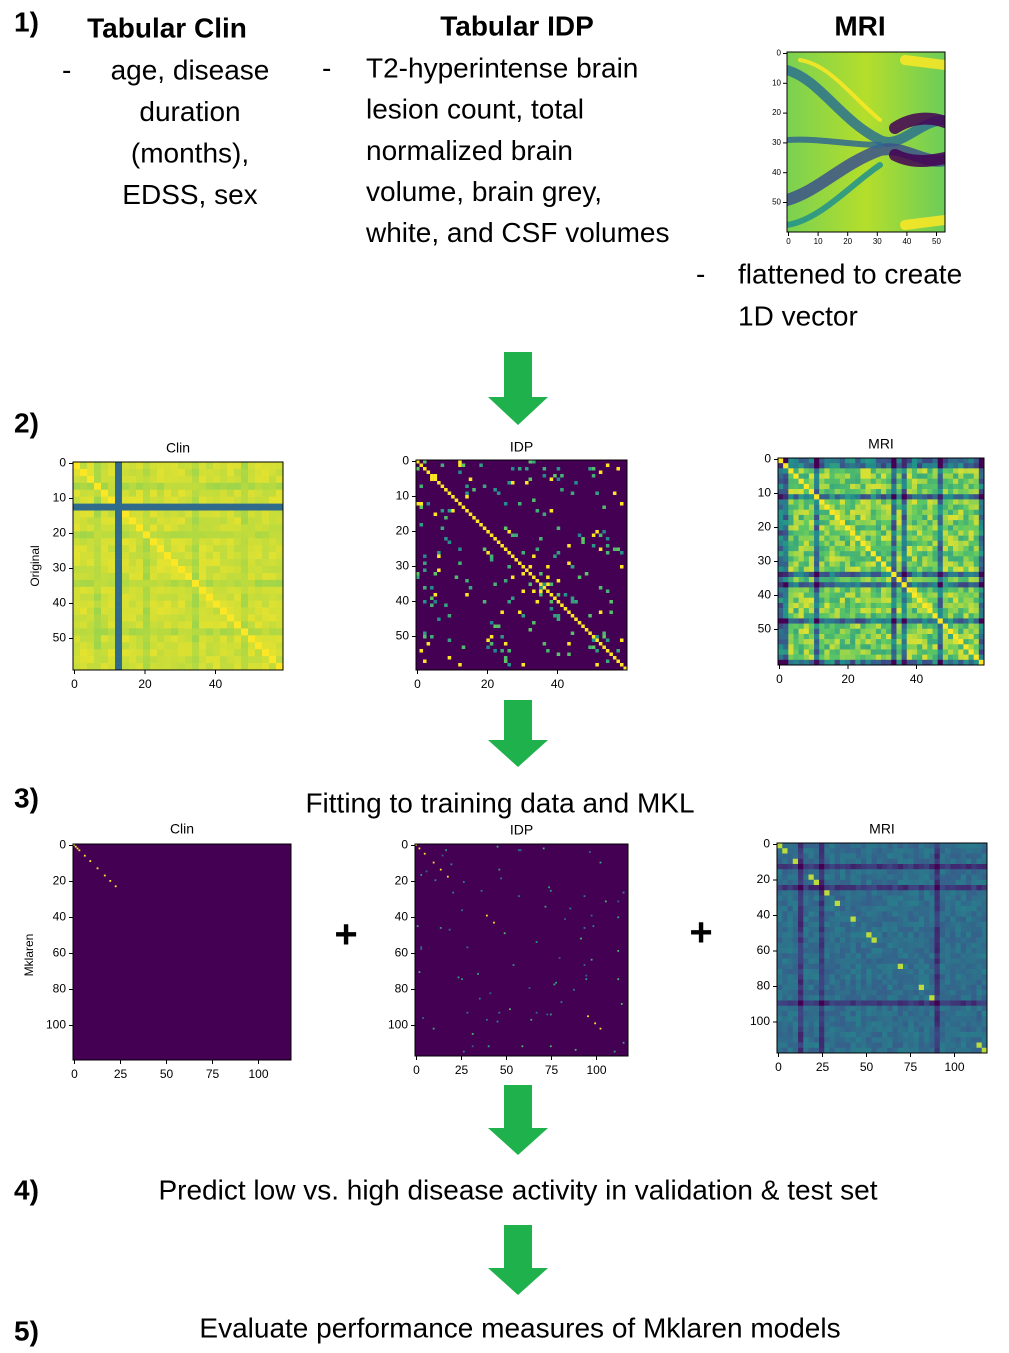 Image resolution: width=1009 pixels, height=1353 pixels. I want to click on arrows, so click(518, 823).